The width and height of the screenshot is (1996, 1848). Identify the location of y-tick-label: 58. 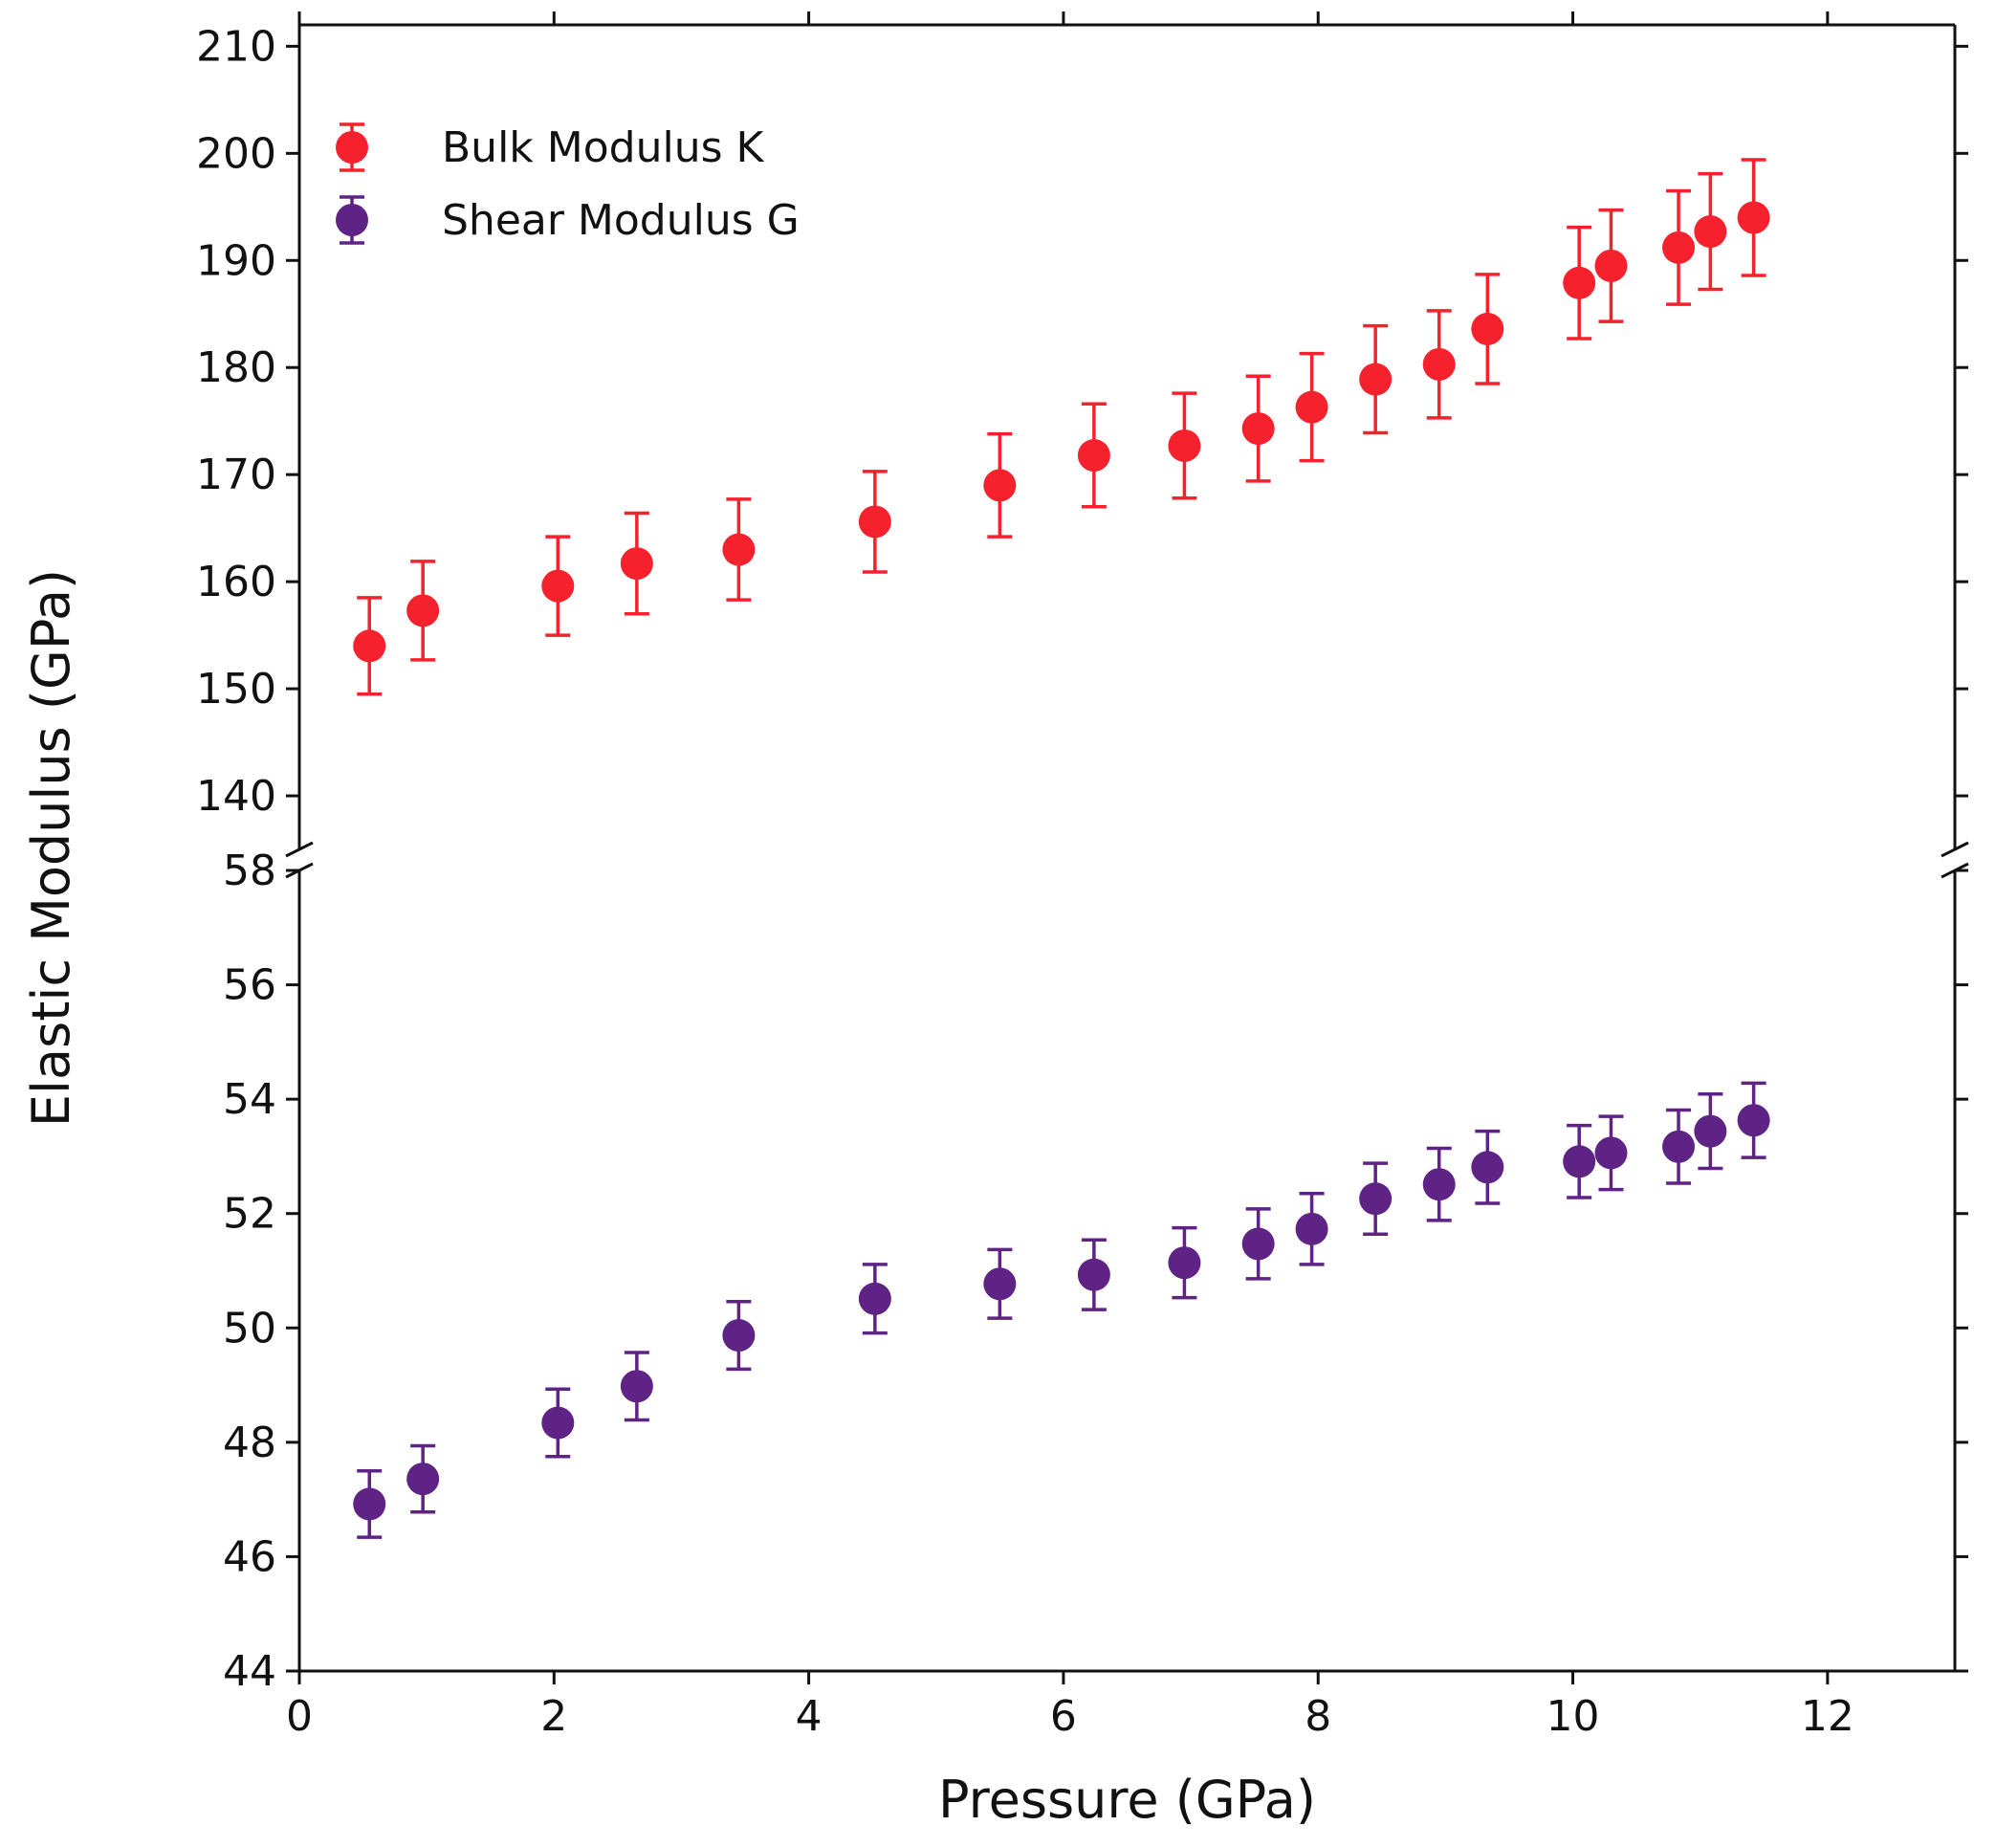
(249, 871).